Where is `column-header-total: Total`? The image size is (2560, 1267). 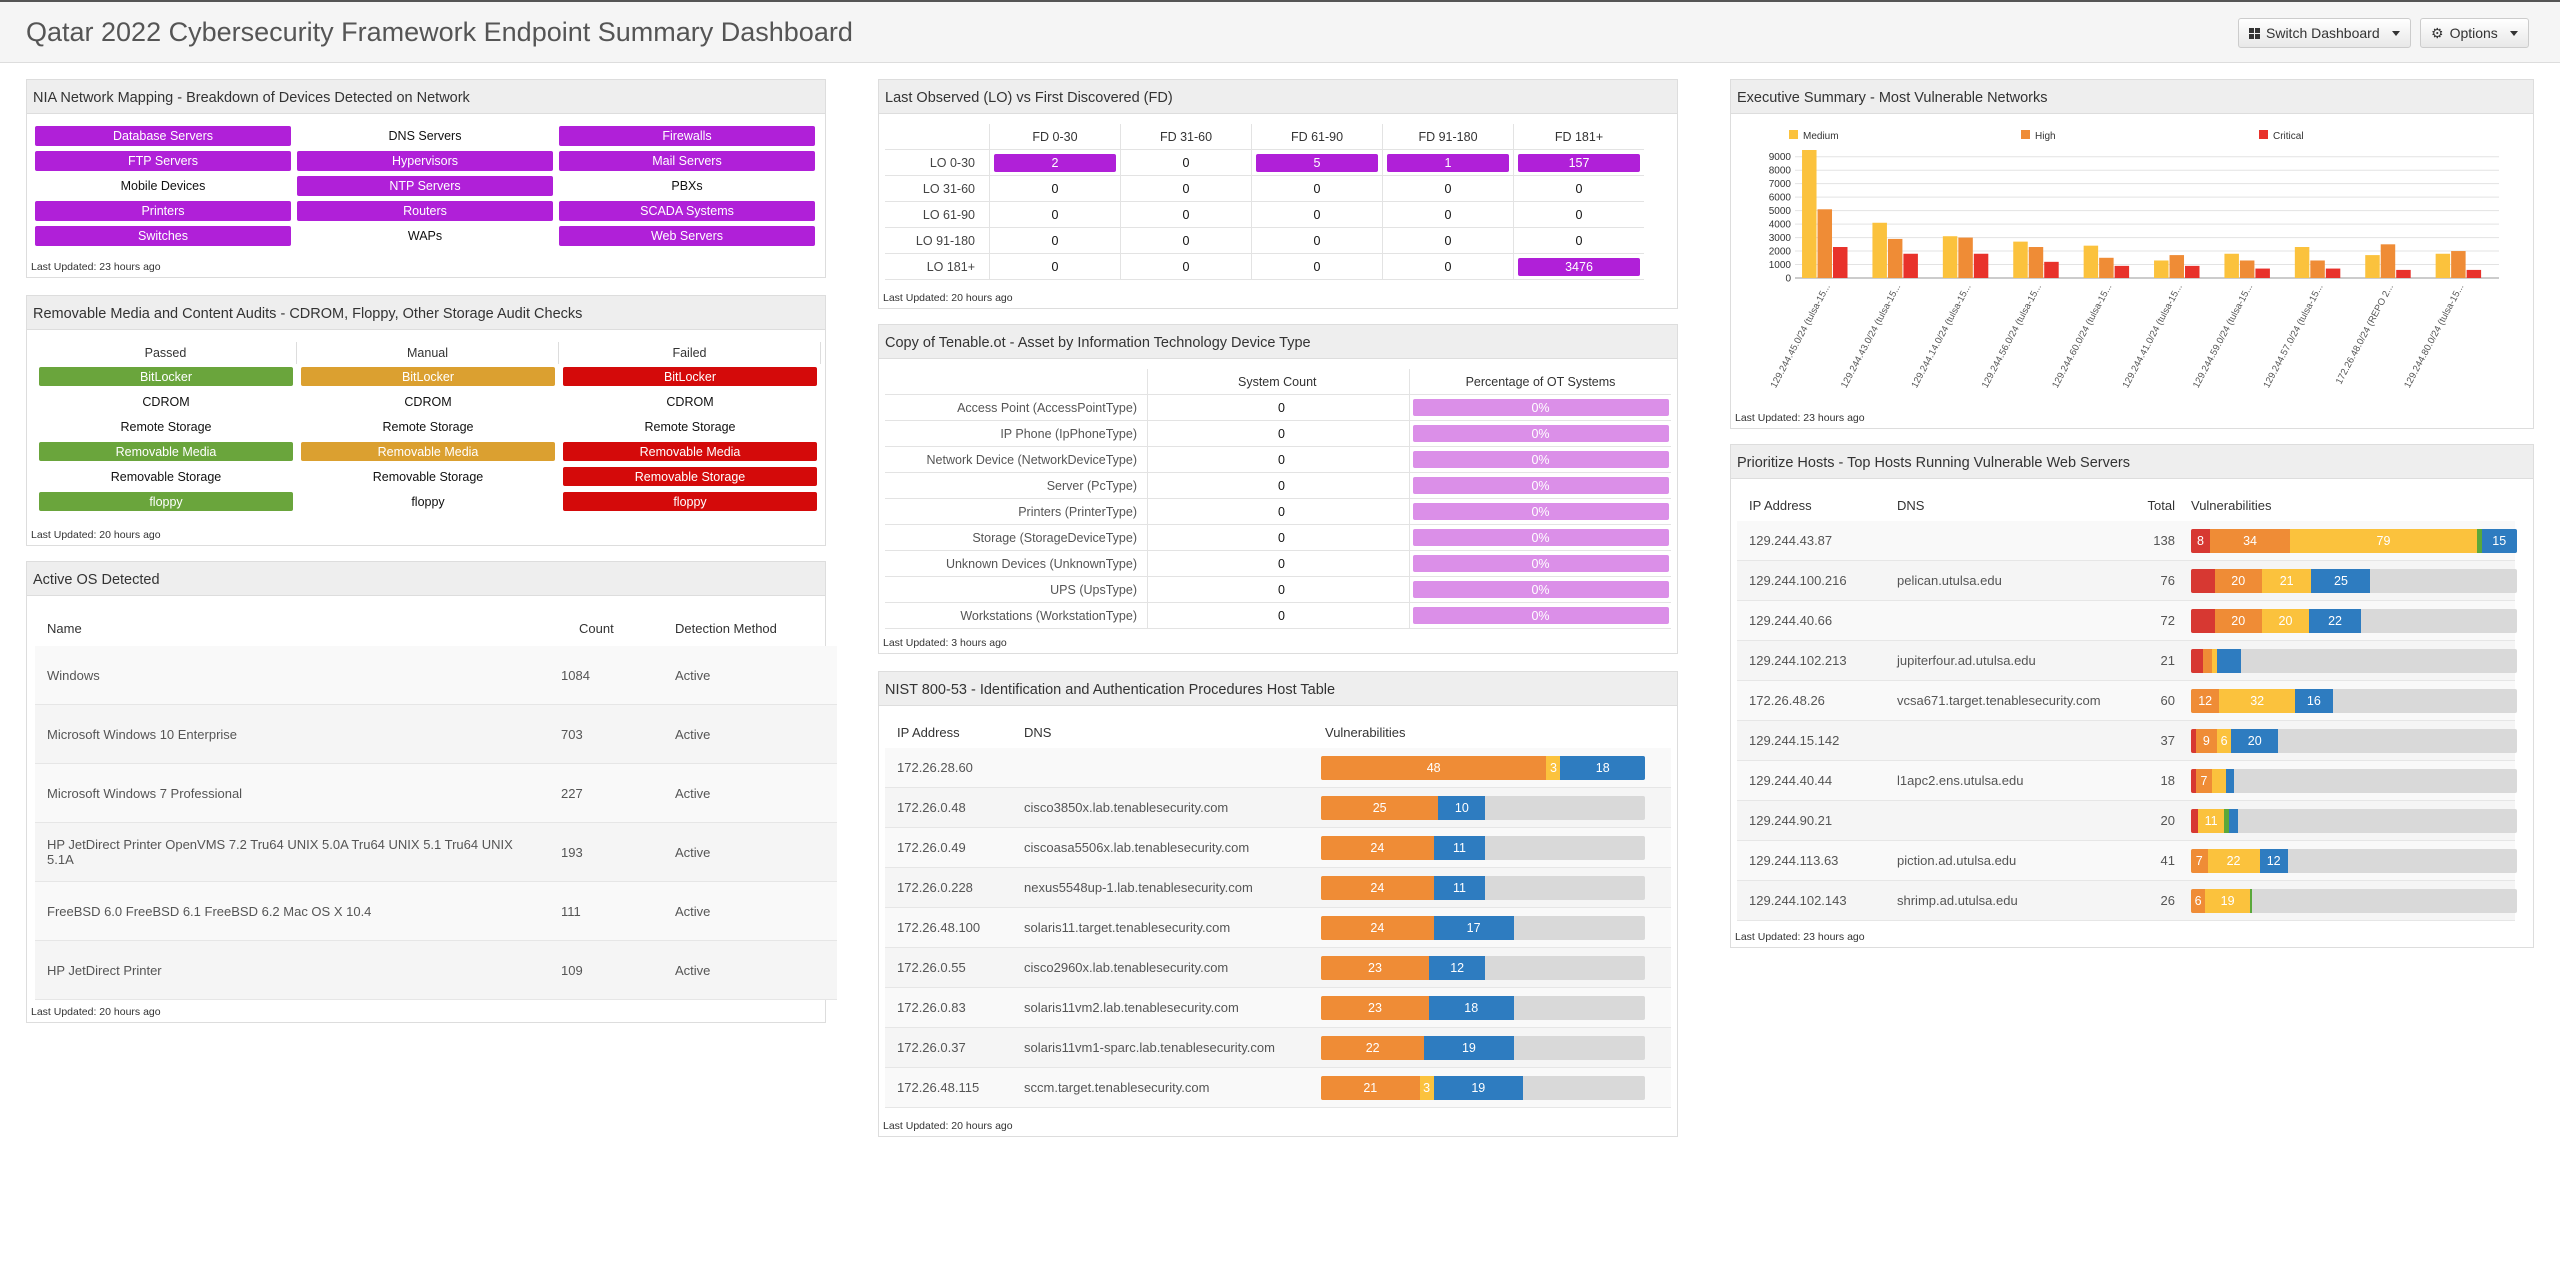
column-header-total: Total is located at coordinates (2161, 505).